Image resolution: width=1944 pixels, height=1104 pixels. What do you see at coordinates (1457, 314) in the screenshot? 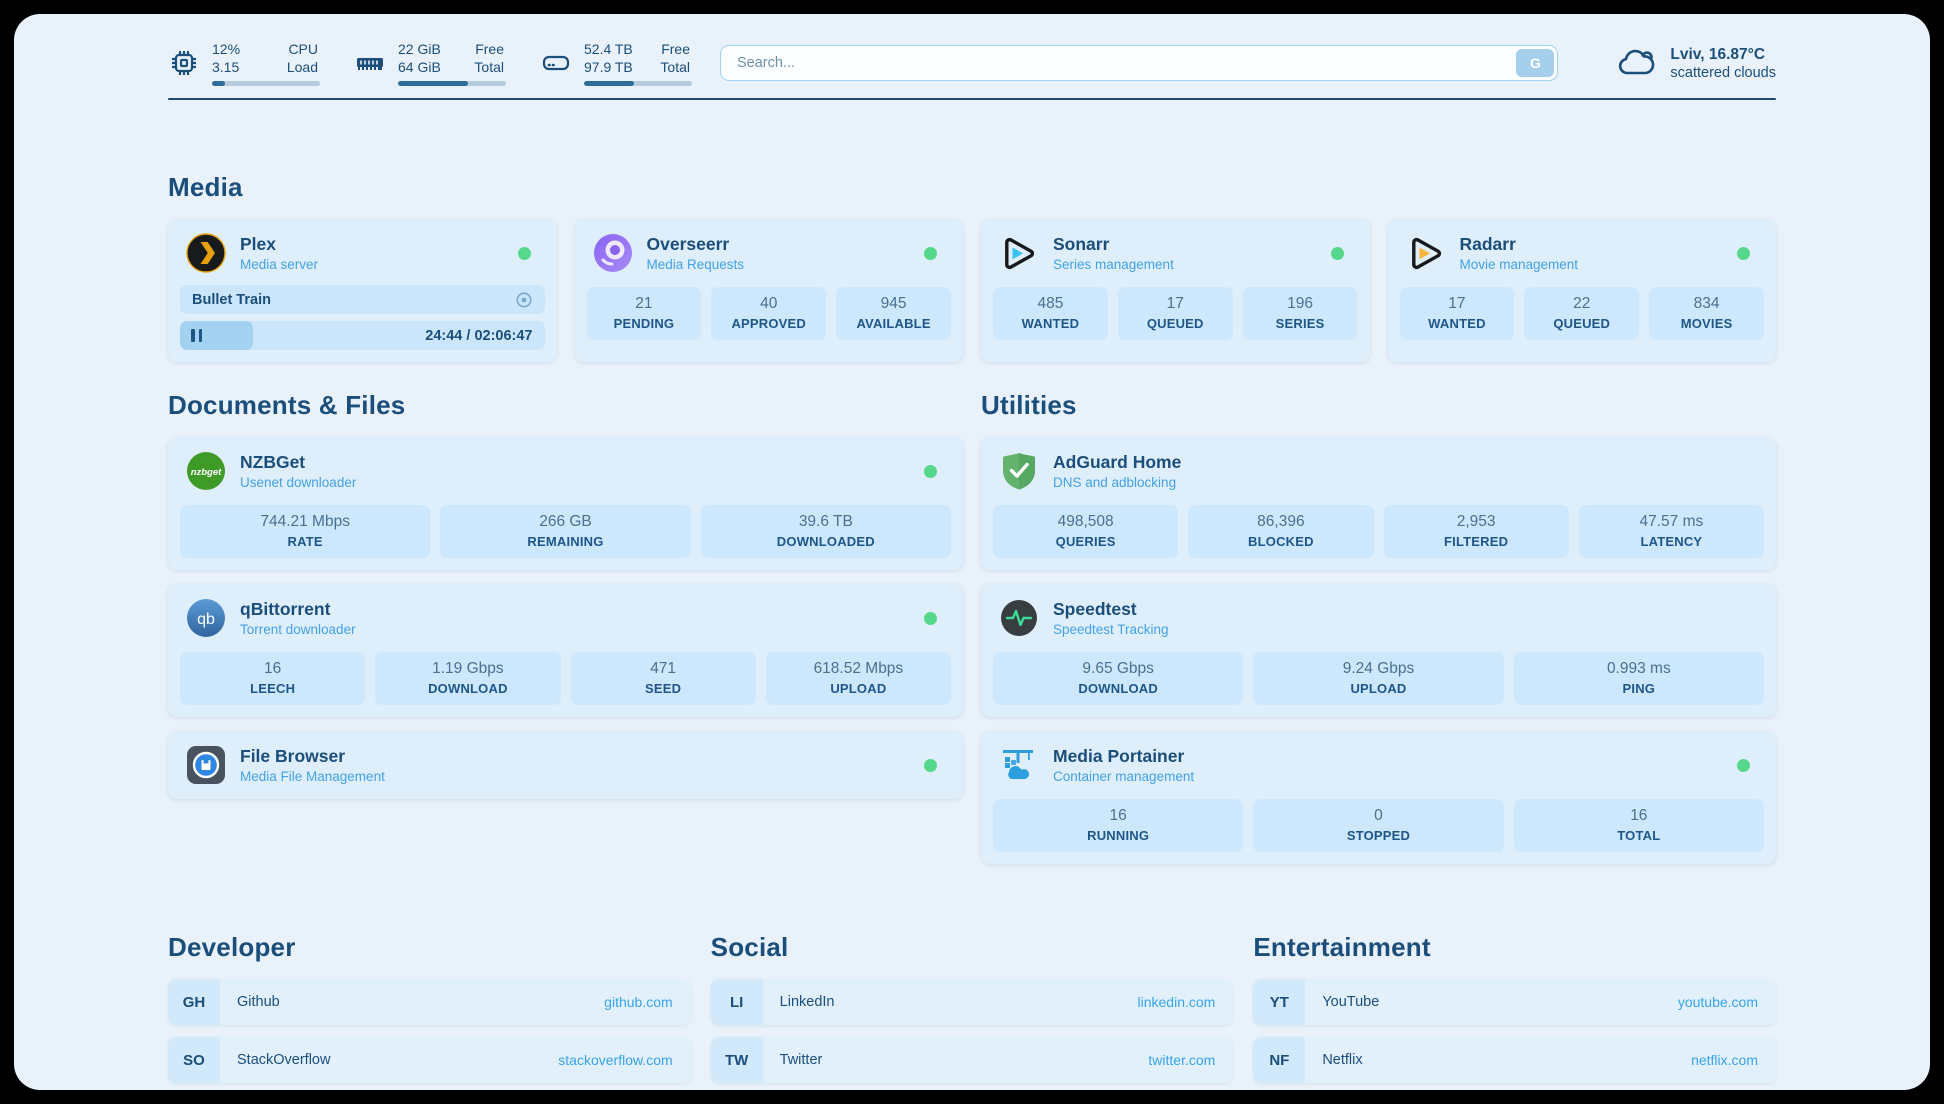
I see `stat-wanted: 17 WANTED` at bounding box center [1457, 314].